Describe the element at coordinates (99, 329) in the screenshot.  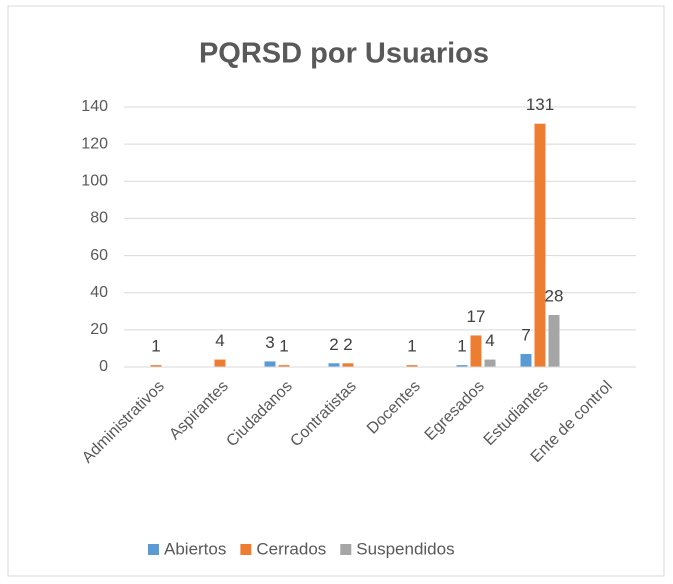
I see `y-tick-label: 20` at that location.